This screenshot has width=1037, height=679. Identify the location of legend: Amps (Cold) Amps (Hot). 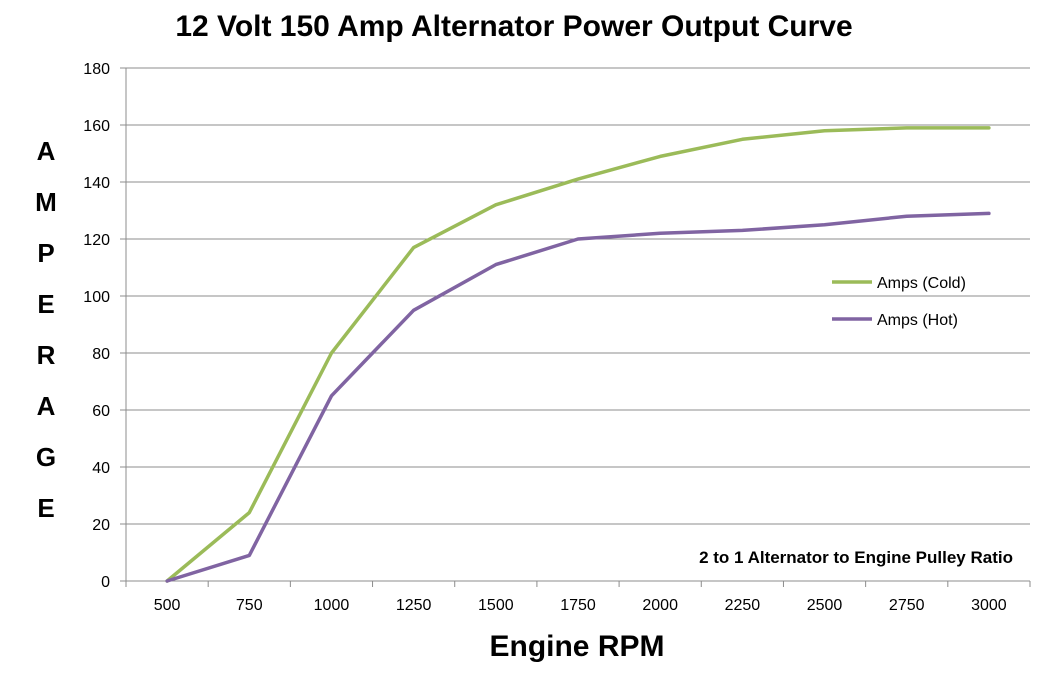
(899, 302).